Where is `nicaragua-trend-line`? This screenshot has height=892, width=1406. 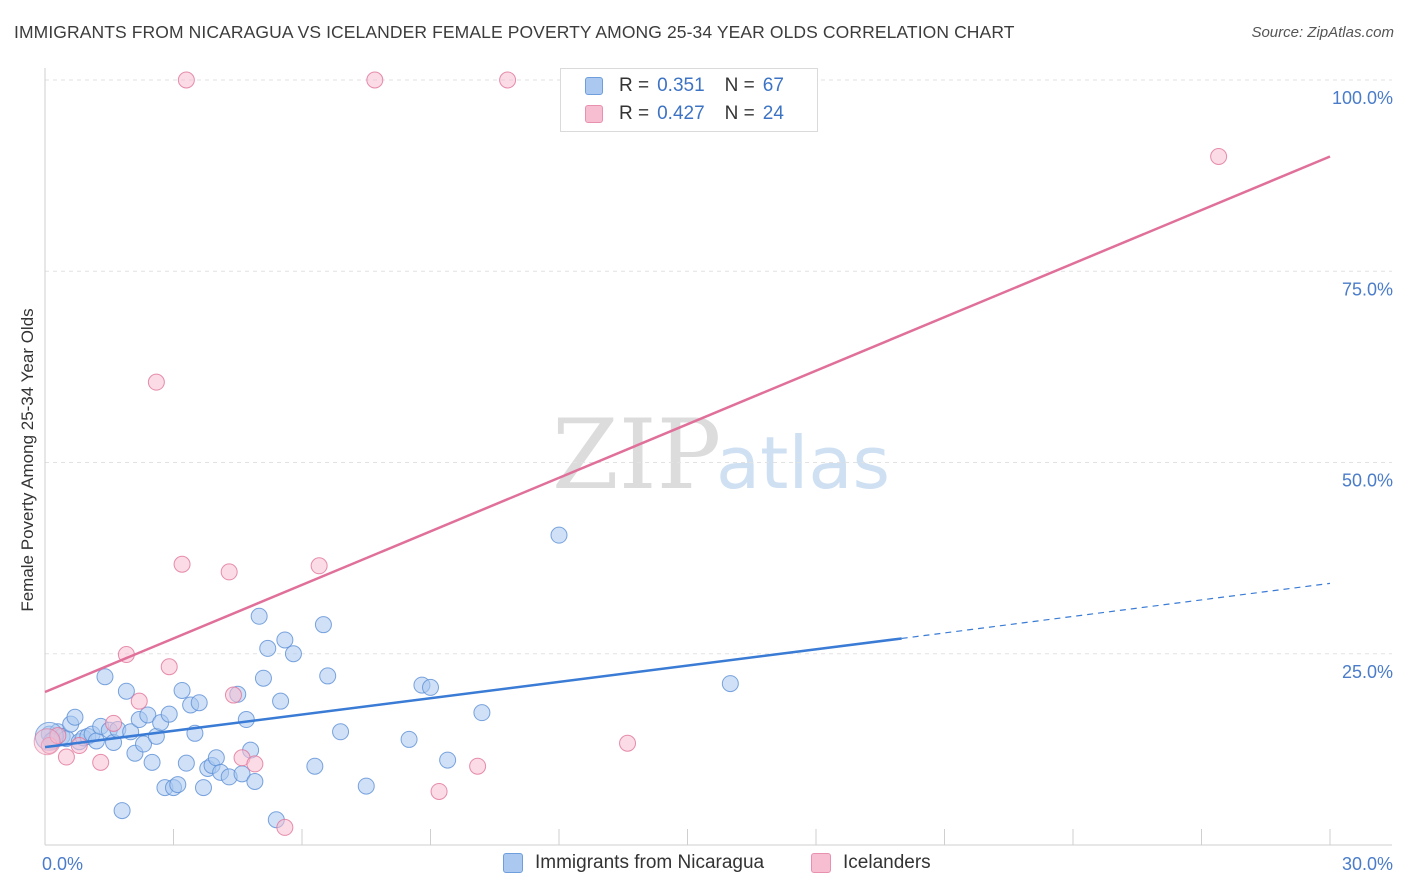 nicaragua-trend-line is located at coordinates (473, 693).